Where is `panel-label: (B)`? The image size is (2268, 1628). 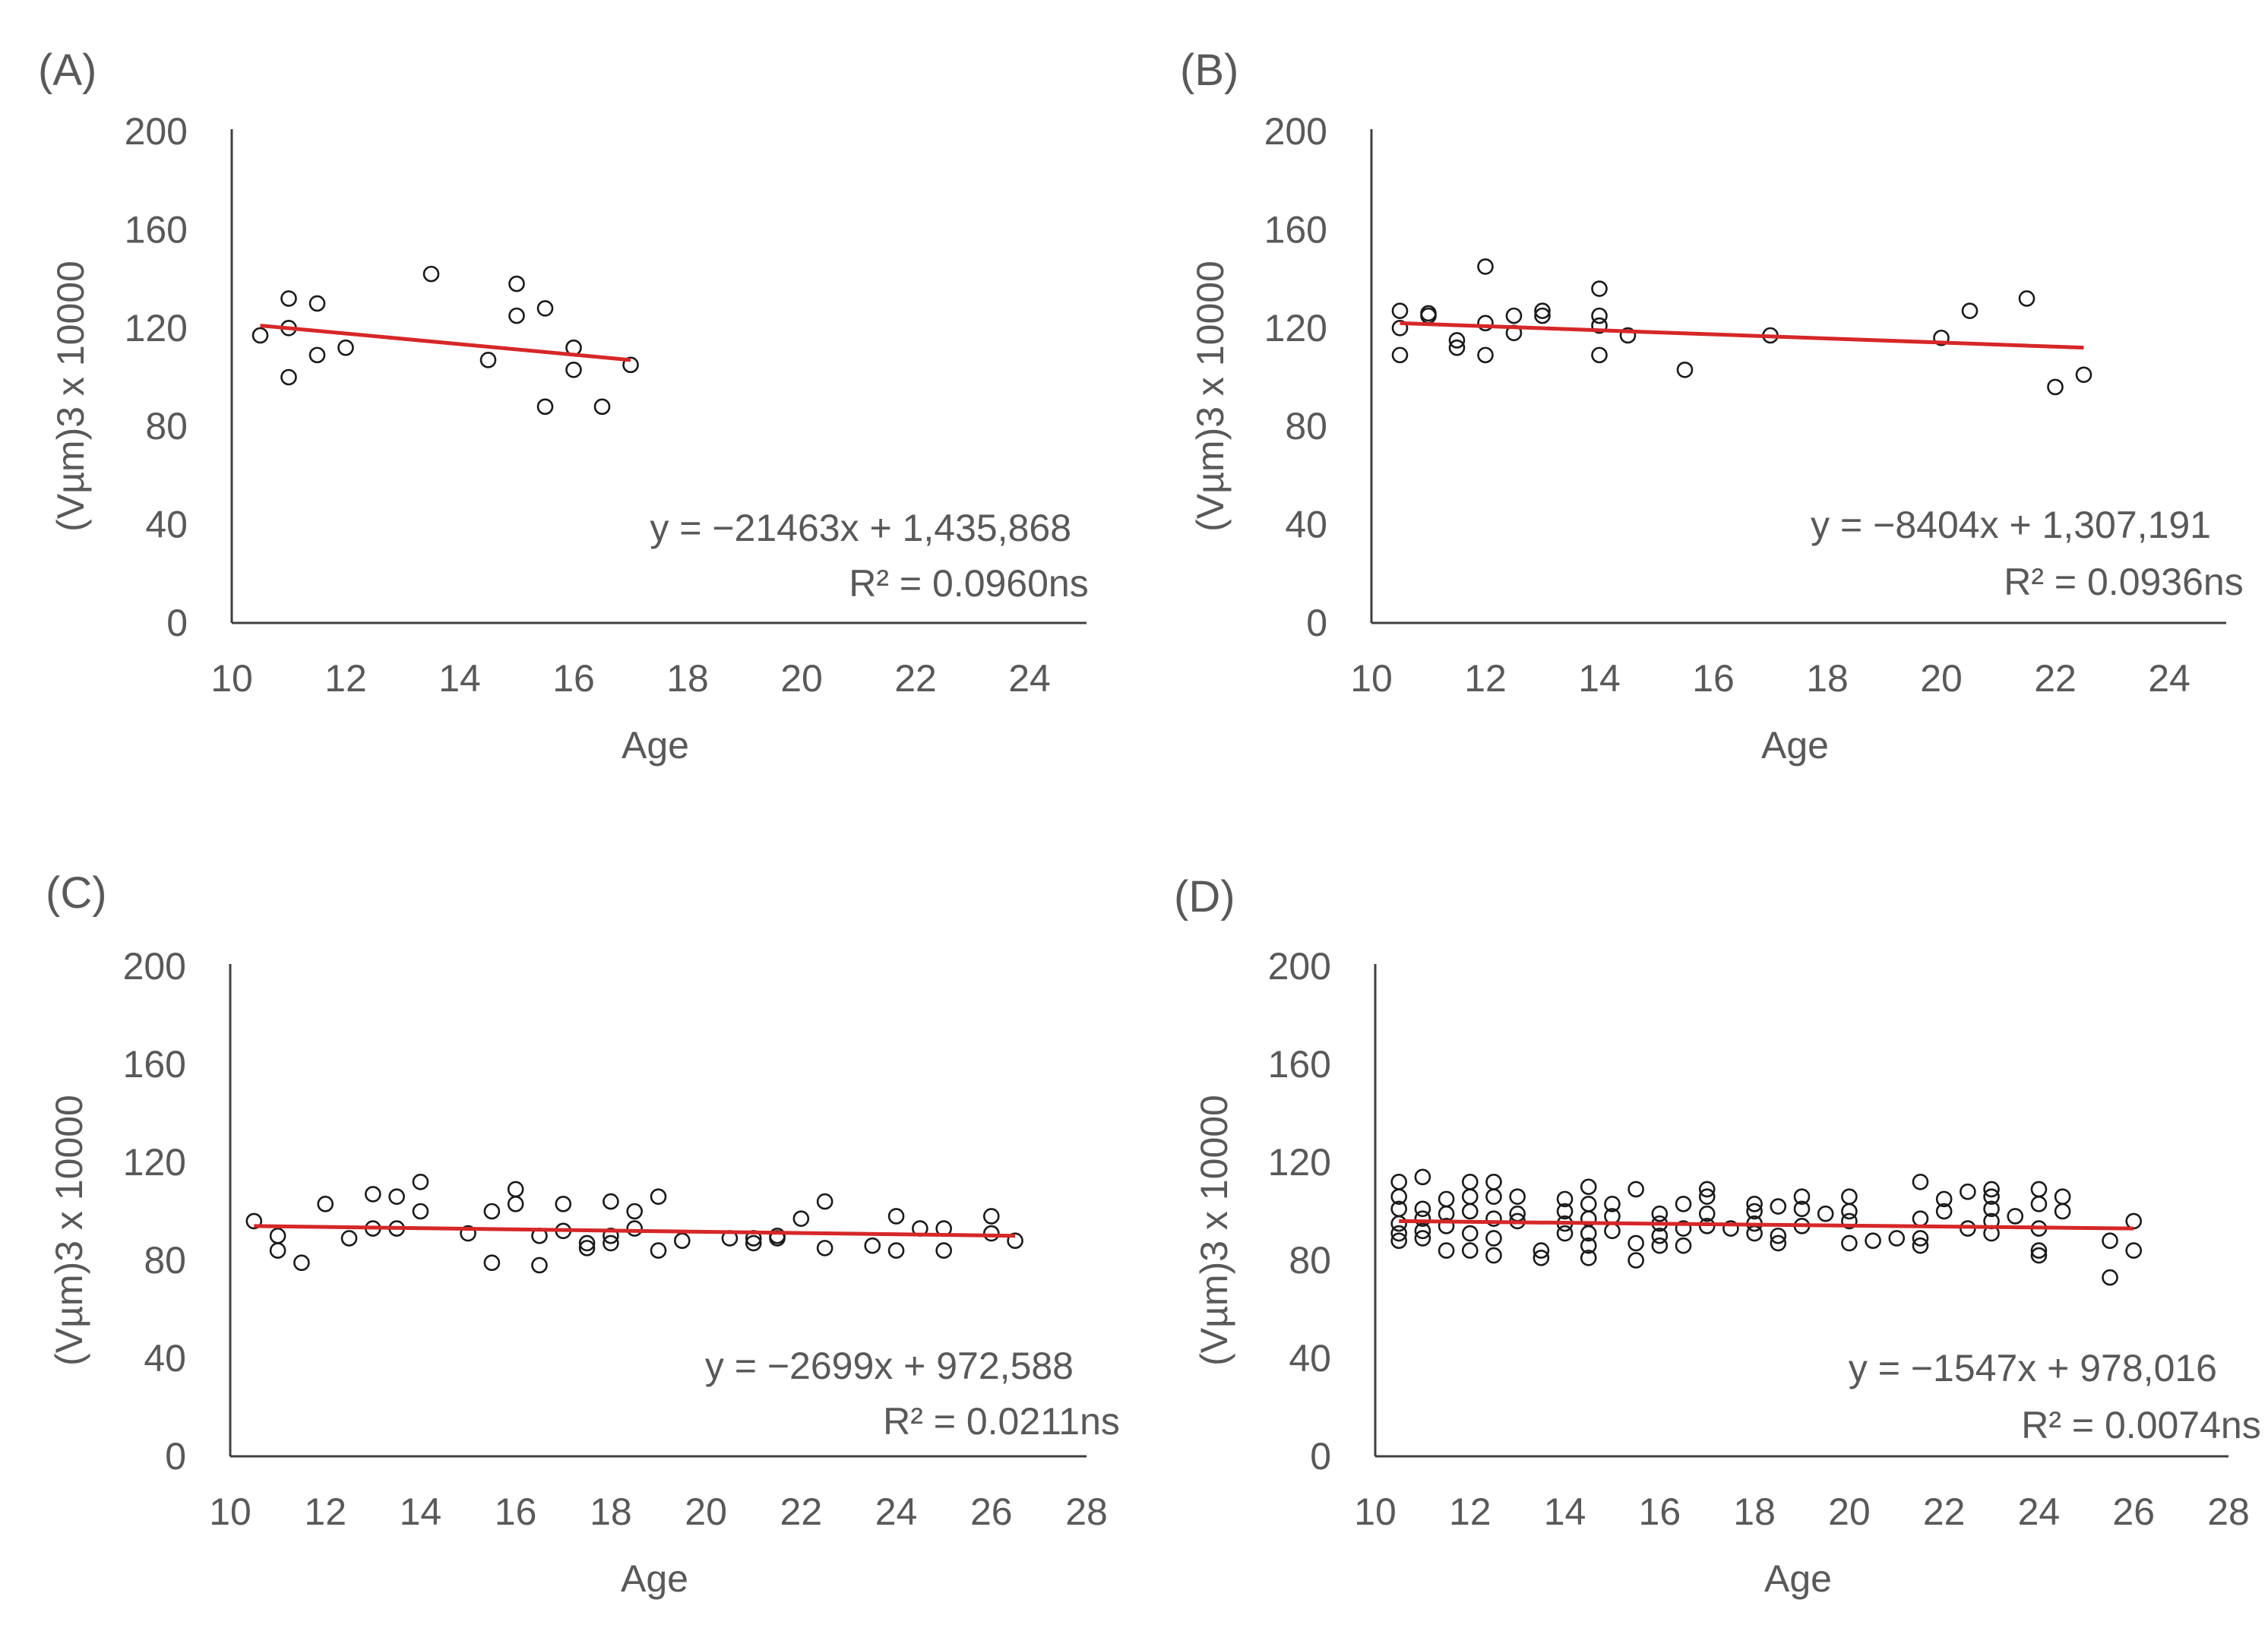 panel-label: (B) is located at coordinates (1209, 70).